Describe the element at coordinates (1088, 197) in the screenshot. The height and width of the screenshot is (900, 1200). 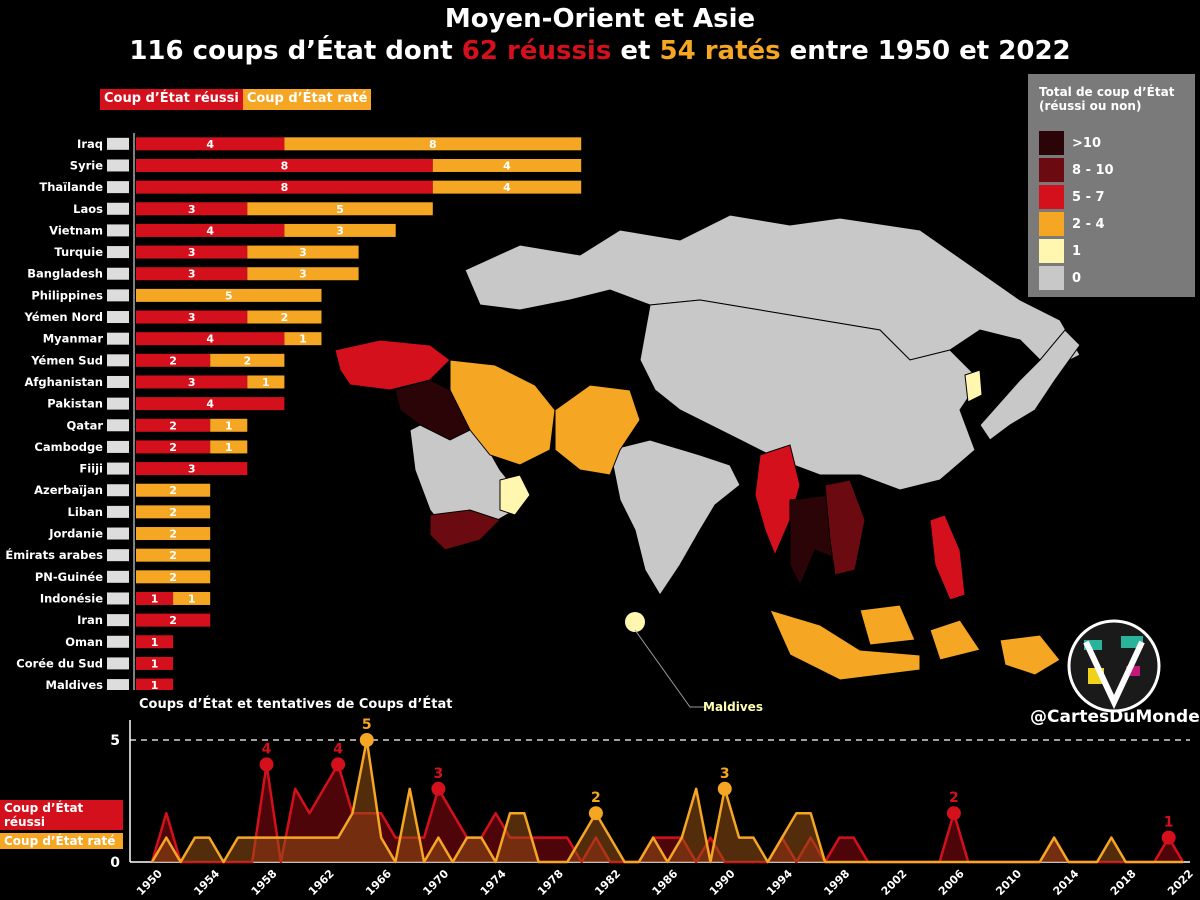
I see `scale-label: 5 - 7` at that location.